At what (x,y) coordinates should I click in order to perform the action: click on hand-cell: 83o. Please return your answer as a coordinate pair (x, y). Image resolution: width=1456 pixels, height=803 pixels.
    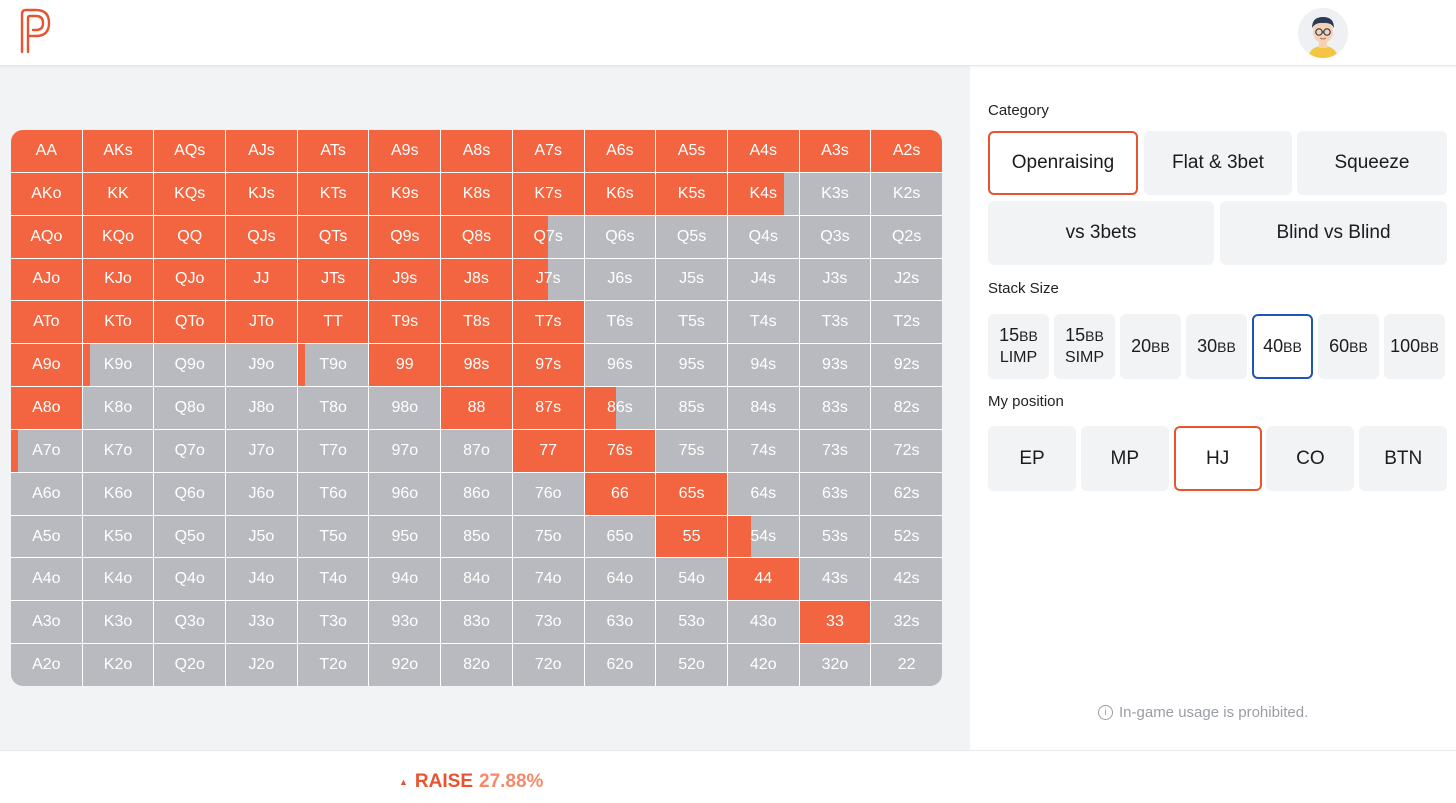
    Looking at the image, I should click on (476, 622).